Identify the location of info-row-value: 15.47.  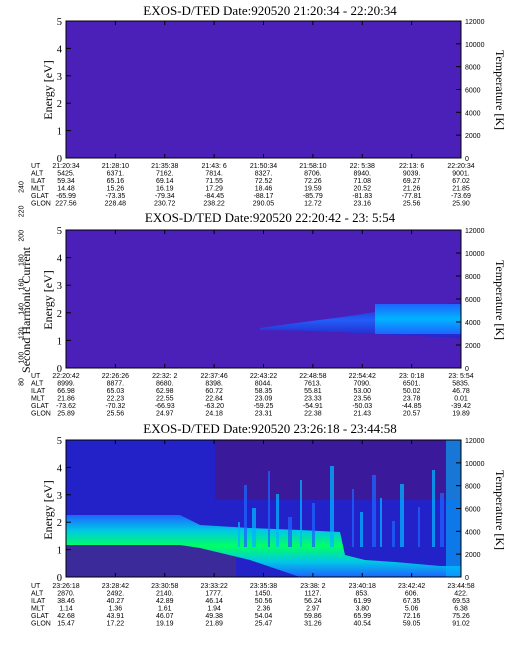
(66, 624).